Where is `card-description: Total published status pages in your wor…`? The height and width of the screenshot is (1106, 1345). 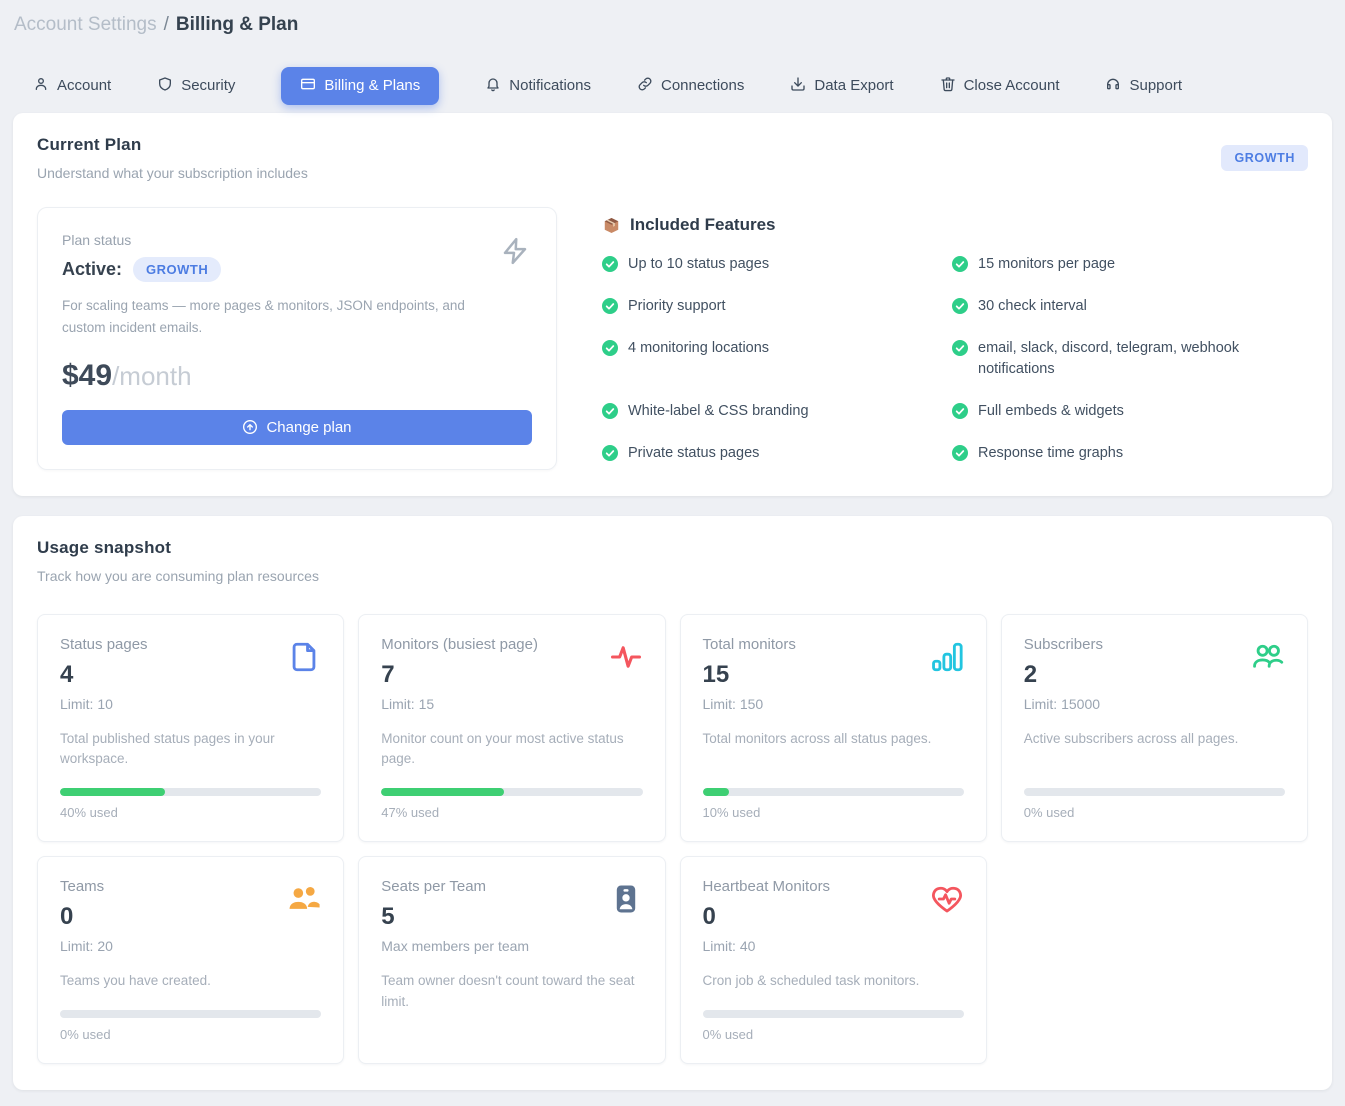 card-description: Total published status pages in your wor… is located at coordinates (167, 748).